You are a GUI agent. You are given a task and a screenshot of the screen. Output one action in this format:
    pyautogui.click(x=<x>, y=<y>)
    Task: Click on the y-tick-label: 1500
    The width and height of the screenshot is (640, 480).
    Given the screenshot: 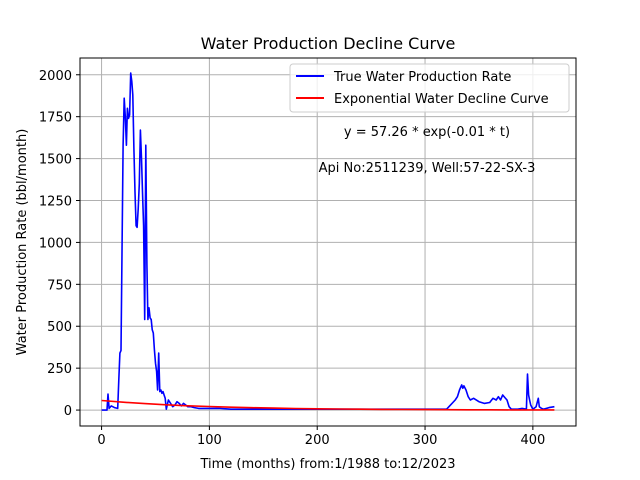 What is the action you would take?
    pyautogui.click(x=55, y=160)
    